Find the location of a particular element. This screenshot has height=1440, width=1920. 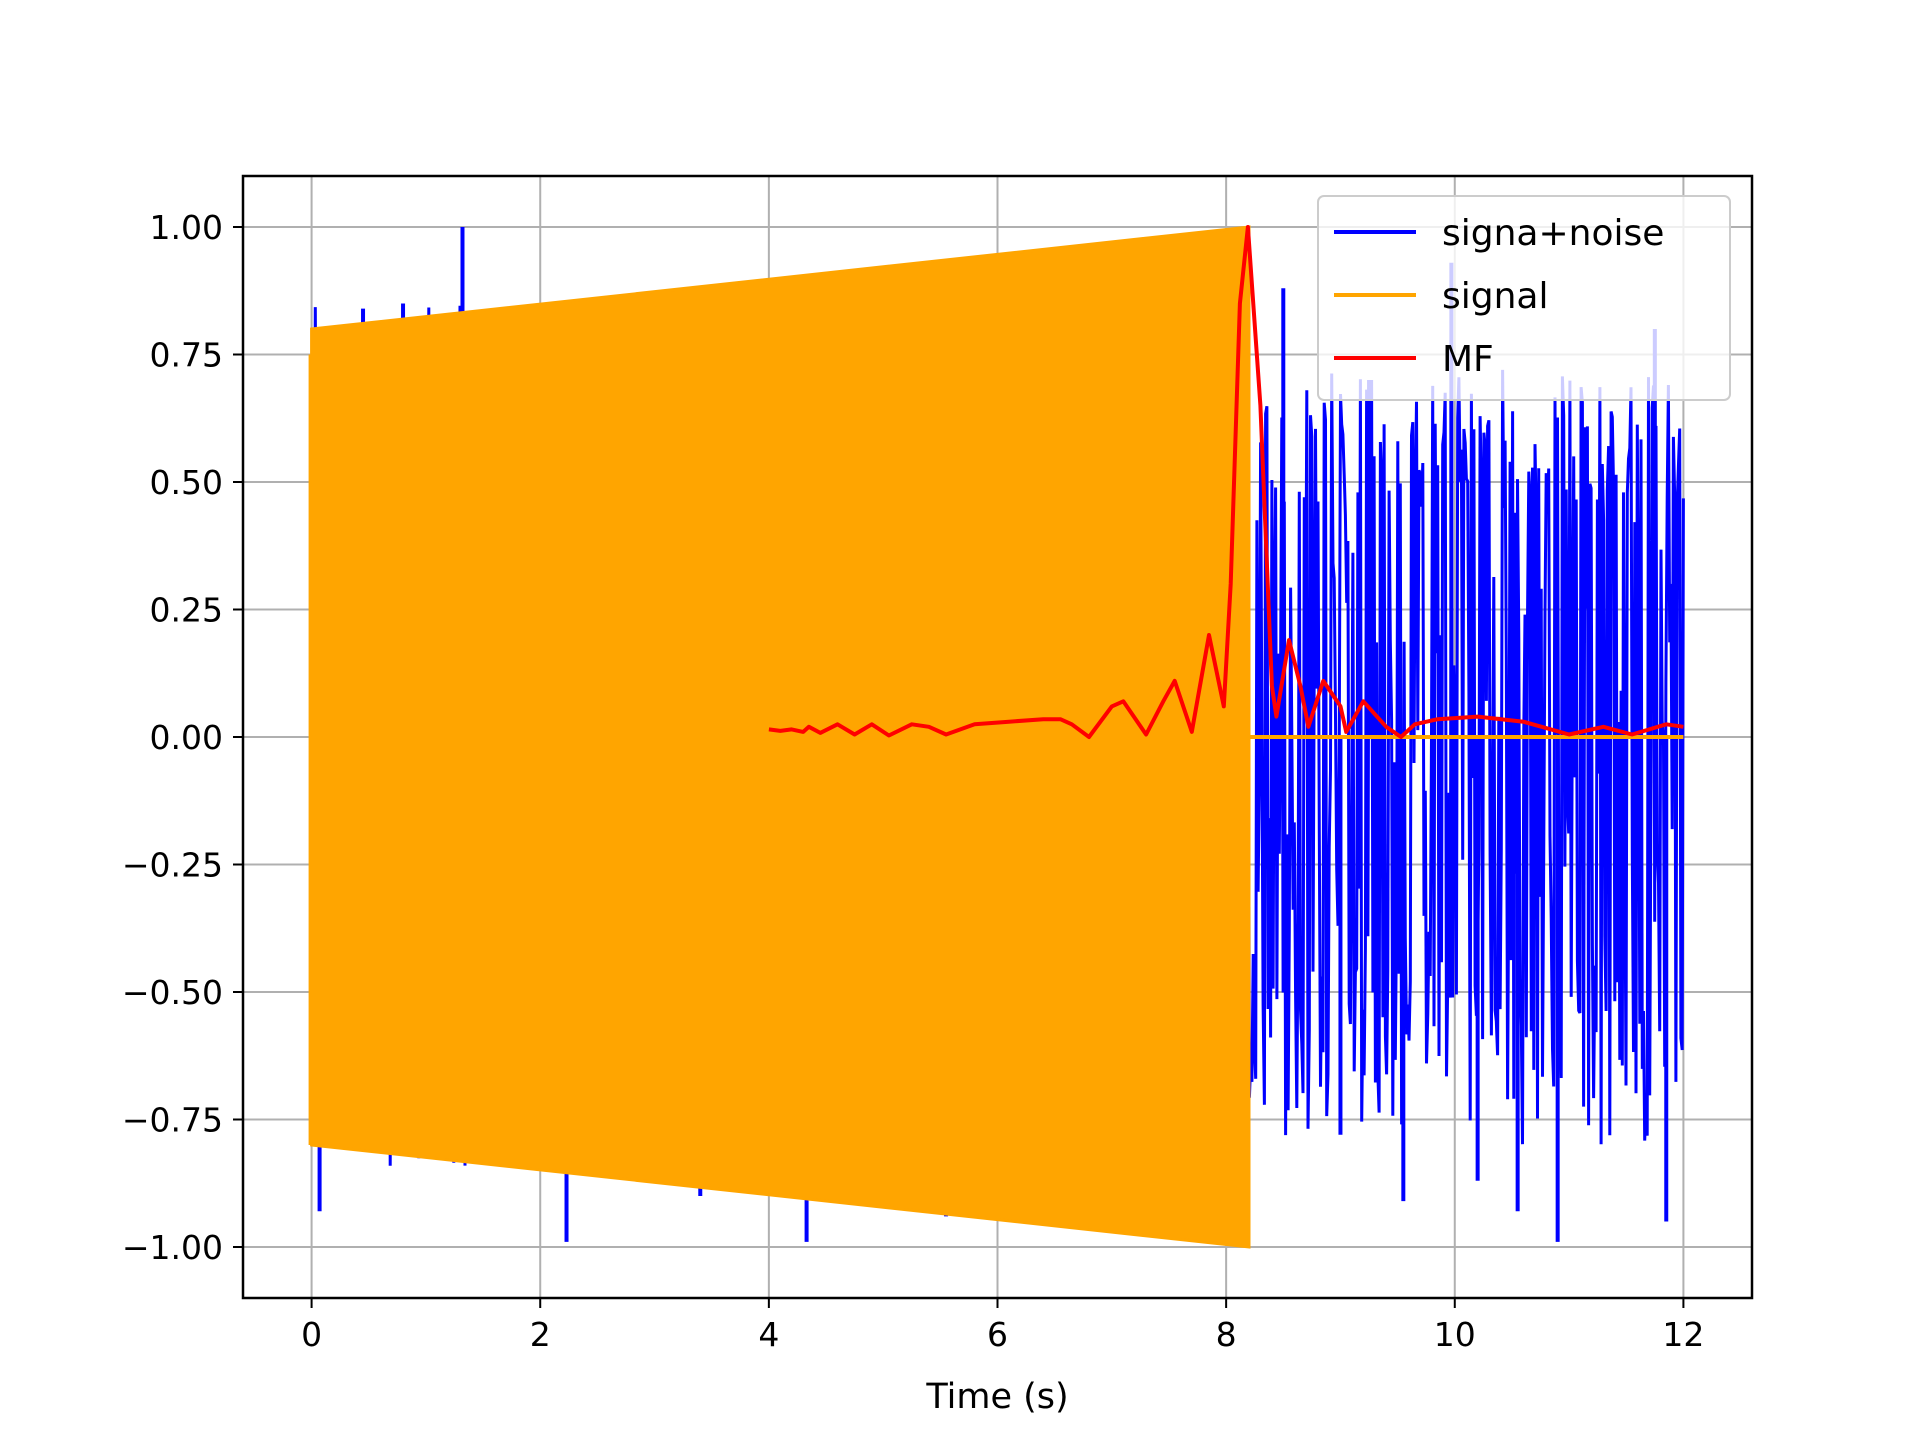

x-tick-label: 8 is located at coordinates (1226, 1334).